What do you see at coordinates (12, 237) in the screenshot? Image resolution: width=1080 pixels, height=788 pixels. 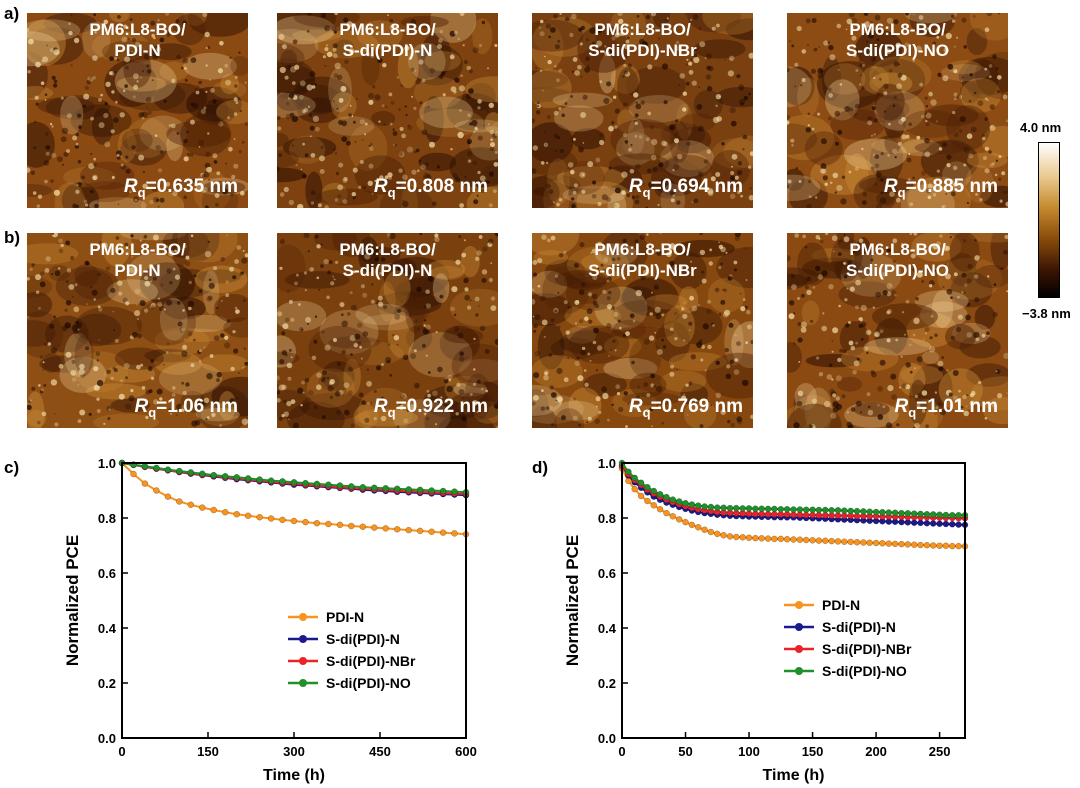 I see `panel-label-b: b)` at bounding box center [12, 237].